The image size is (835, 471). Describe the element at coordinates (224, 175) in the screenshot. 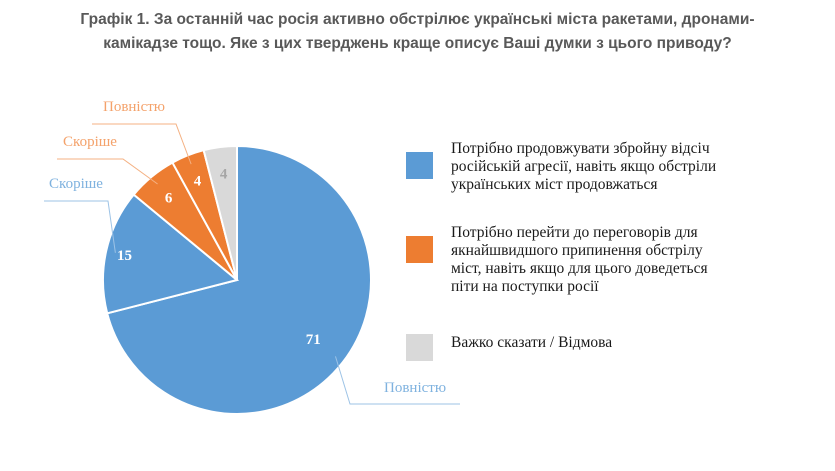

I see `pie-value-label-4: 4` at that location.